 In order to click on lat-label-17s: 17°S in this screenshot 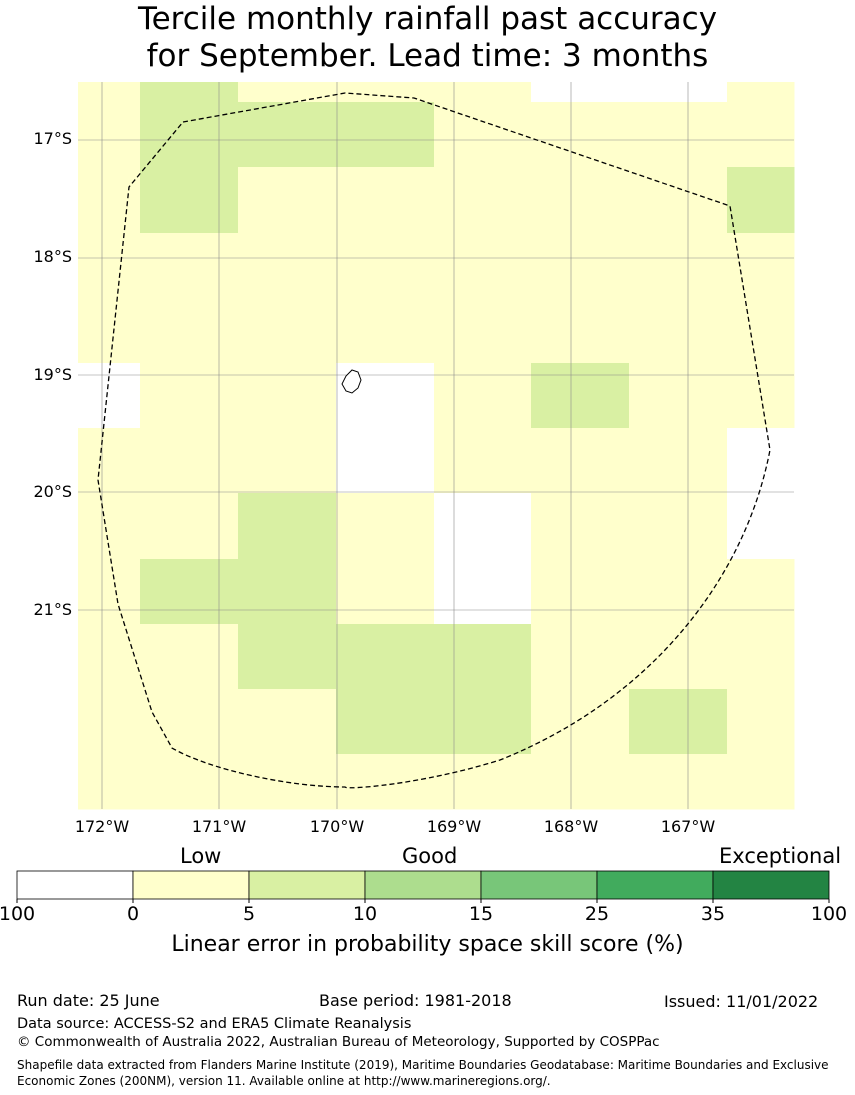, I will do `click(52, 138)`.